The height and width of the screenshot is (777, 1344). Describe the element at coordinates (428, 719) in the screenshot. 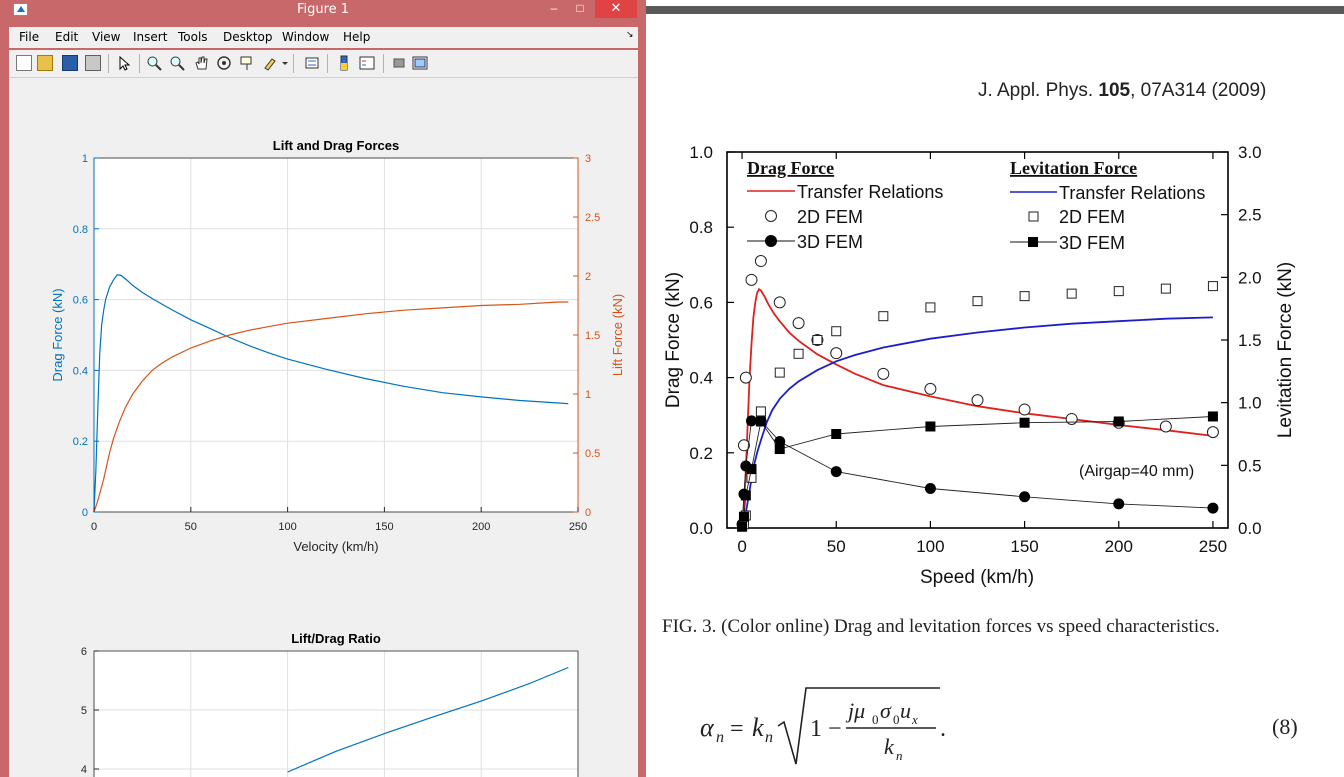

I see `lift-drag-ratio-line` at that location.